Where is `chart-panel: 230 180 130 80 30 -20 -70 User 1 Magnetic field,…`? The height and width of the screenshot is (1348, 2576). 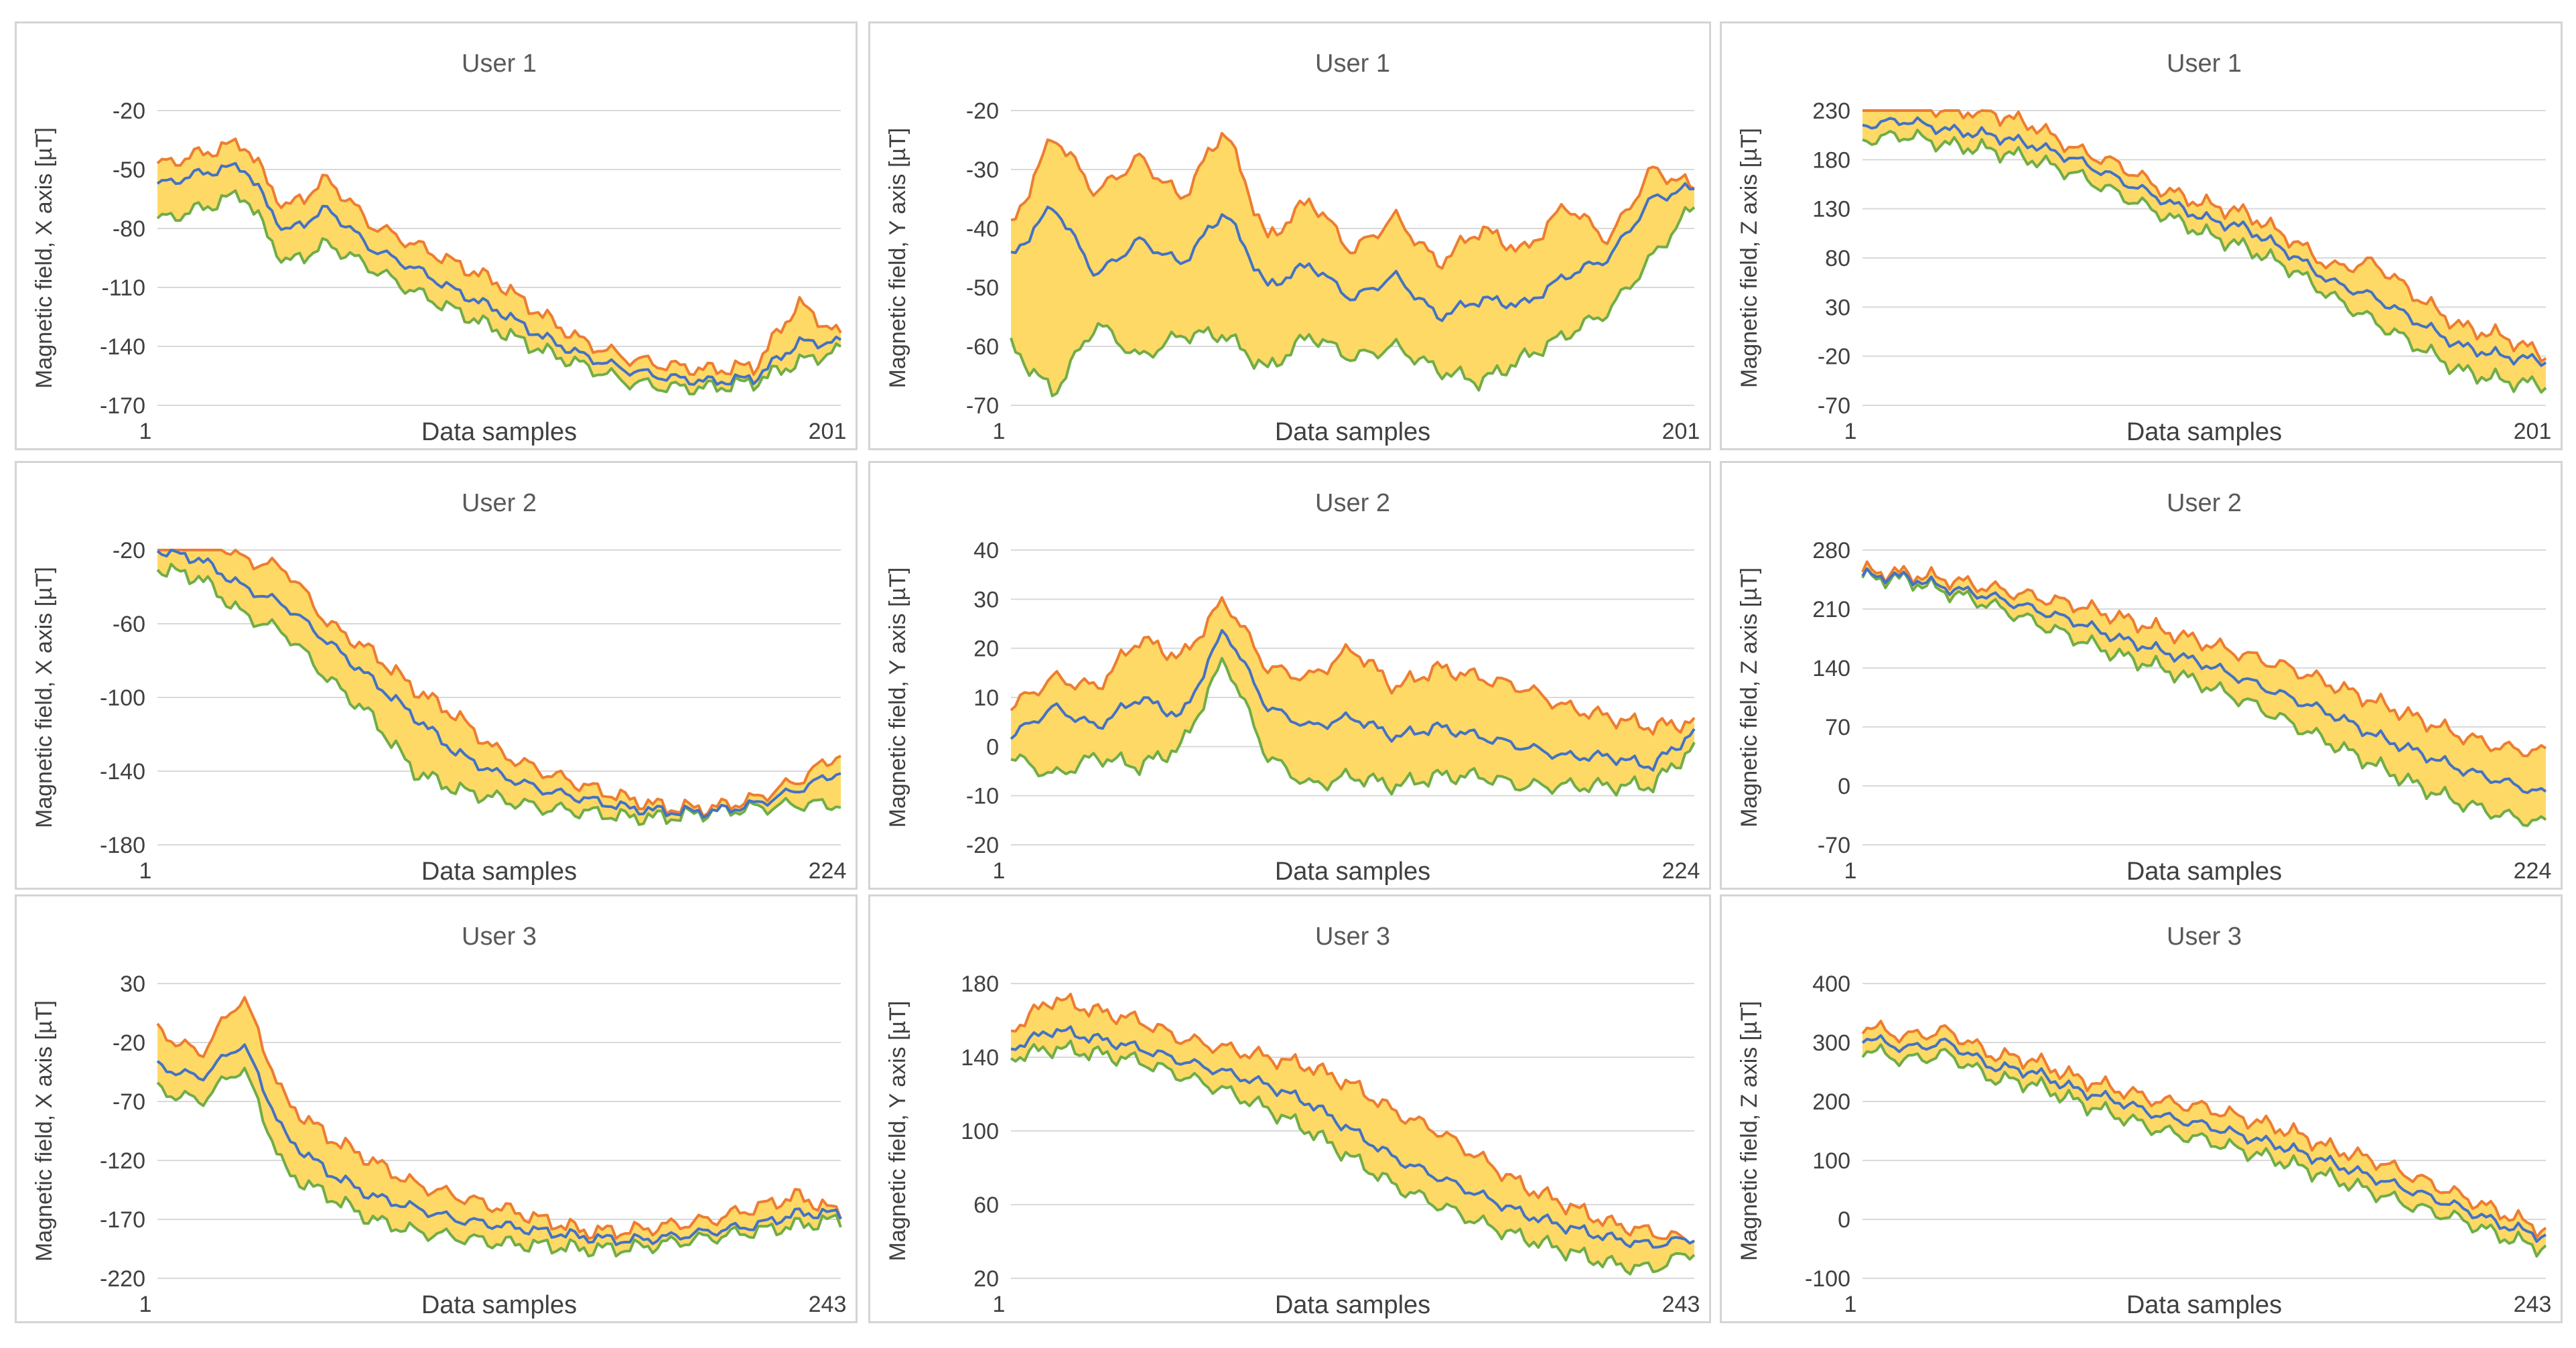
chart-panel: 230 180 130 80 30 -20 -70 User 1 Magnetic field,… is located at coordinates (2141, 235).